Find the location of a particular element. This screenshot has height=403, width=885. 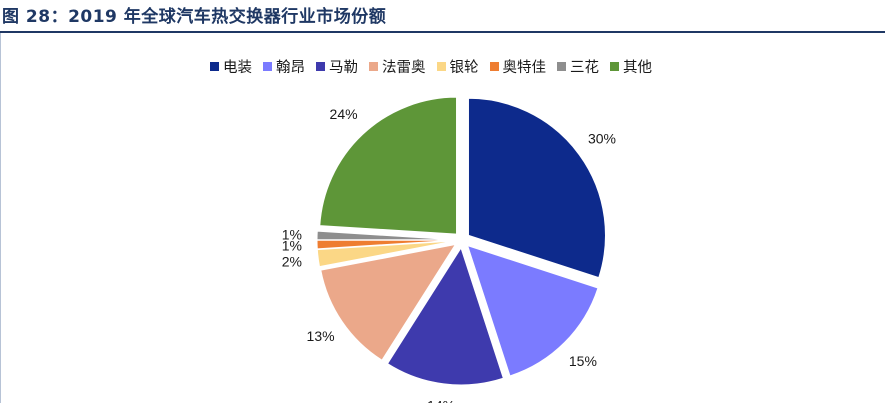

legend-label: 奥特佳 is located at coordinates (524, 67).